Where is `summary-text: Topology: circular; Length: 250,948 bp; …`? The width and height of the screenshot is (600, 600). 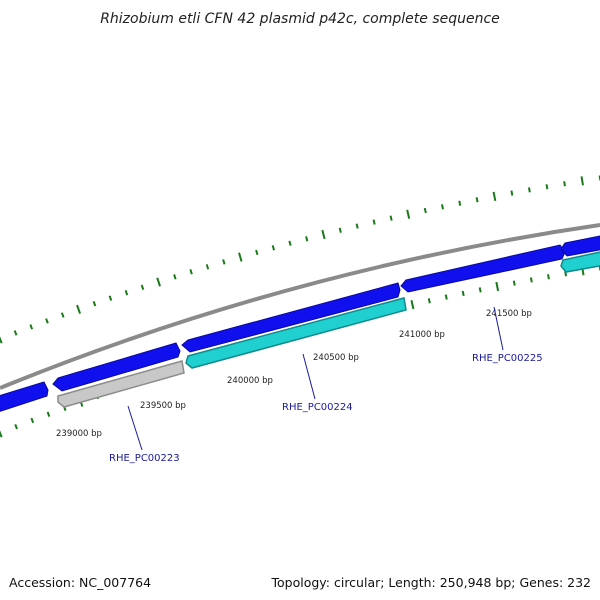
summary-text: Topology: circular; Length: 250,948 bp; … is located at coordinates (431, 582).